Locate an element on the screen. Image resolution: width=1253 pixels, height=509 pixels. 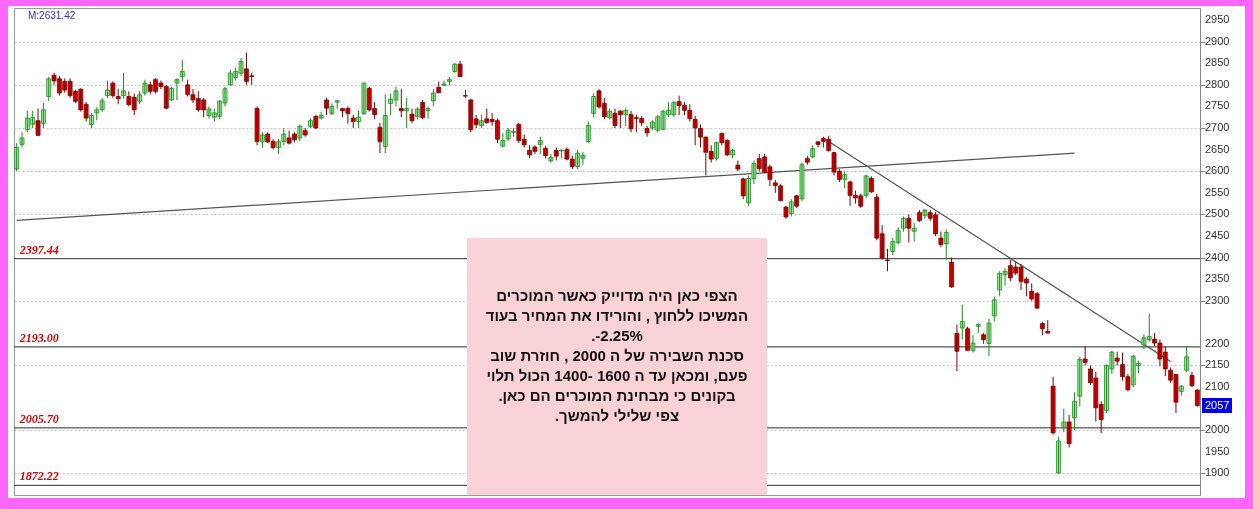
ref-line-label: 2193.00 is located at coordinates (38, 337).